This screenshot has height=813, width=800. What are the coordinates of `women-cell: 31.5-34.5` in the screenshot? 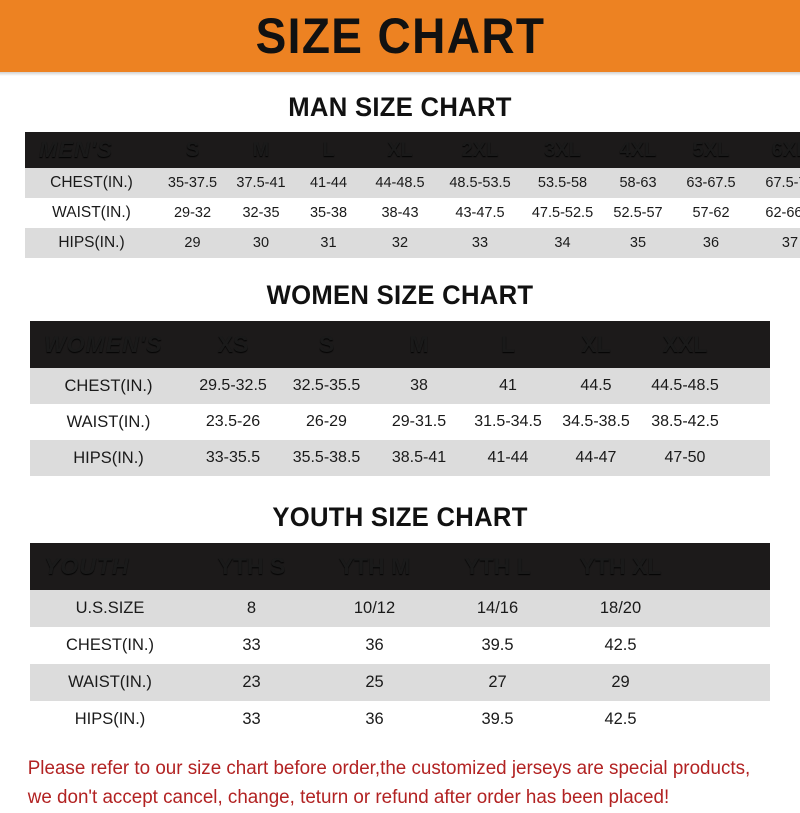 It's located at (508, 421).